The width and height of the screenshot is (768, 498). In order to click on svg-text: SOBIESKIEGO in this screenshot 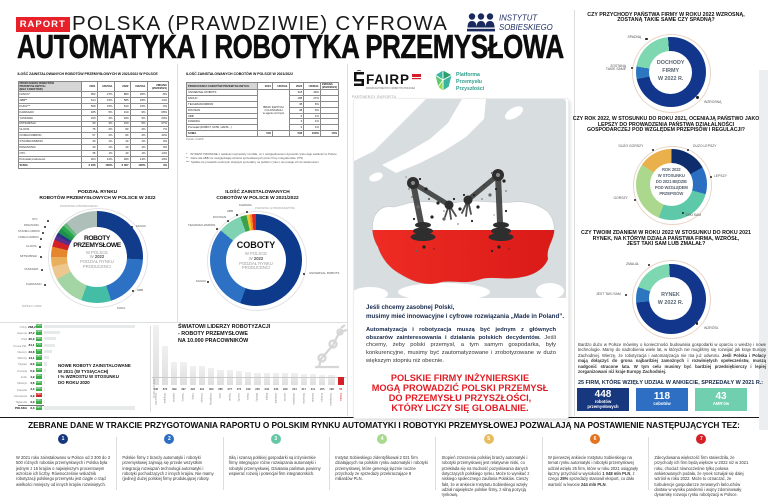, I will do `click(526, 27)`.